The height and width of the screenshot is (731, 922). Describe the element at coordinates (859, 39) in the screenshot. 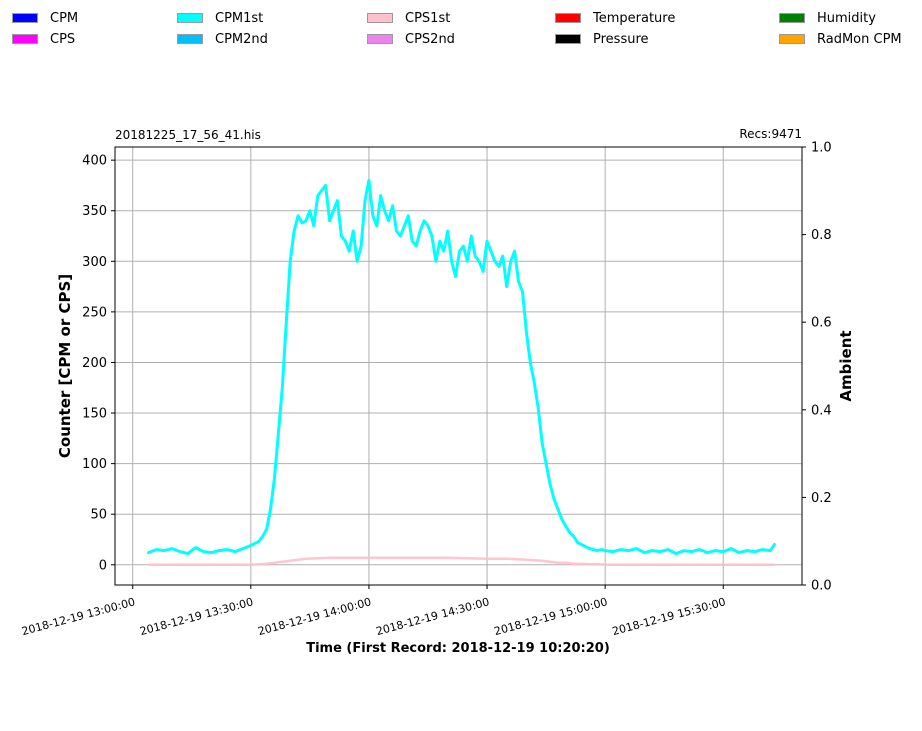

I see `legend-label: RadMon CPM` at that location.